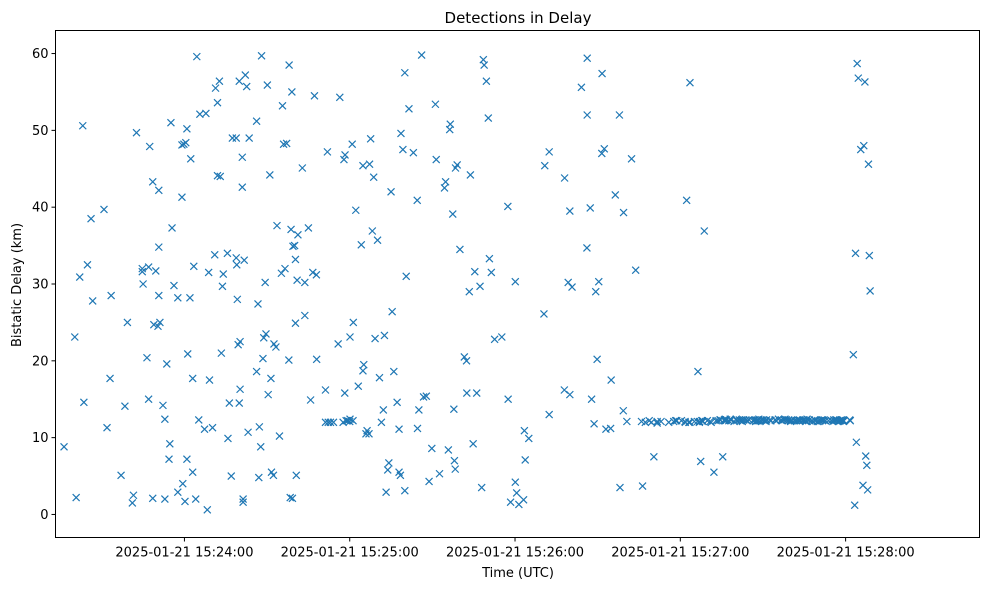 This screenshot has width=989, height=590. What do you see at coordinates (184, 553) in the screenshot?
I see `x-tick-label: 2025-01-21 15:24:00` at bounding box center [184, 553].